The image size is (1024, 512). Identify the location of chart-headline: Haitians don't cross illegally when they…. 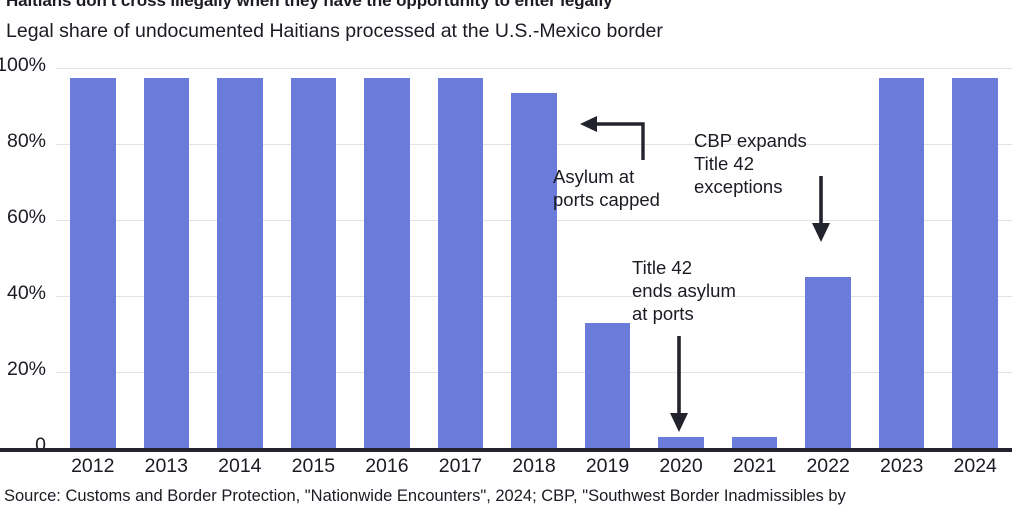
(511, 4).